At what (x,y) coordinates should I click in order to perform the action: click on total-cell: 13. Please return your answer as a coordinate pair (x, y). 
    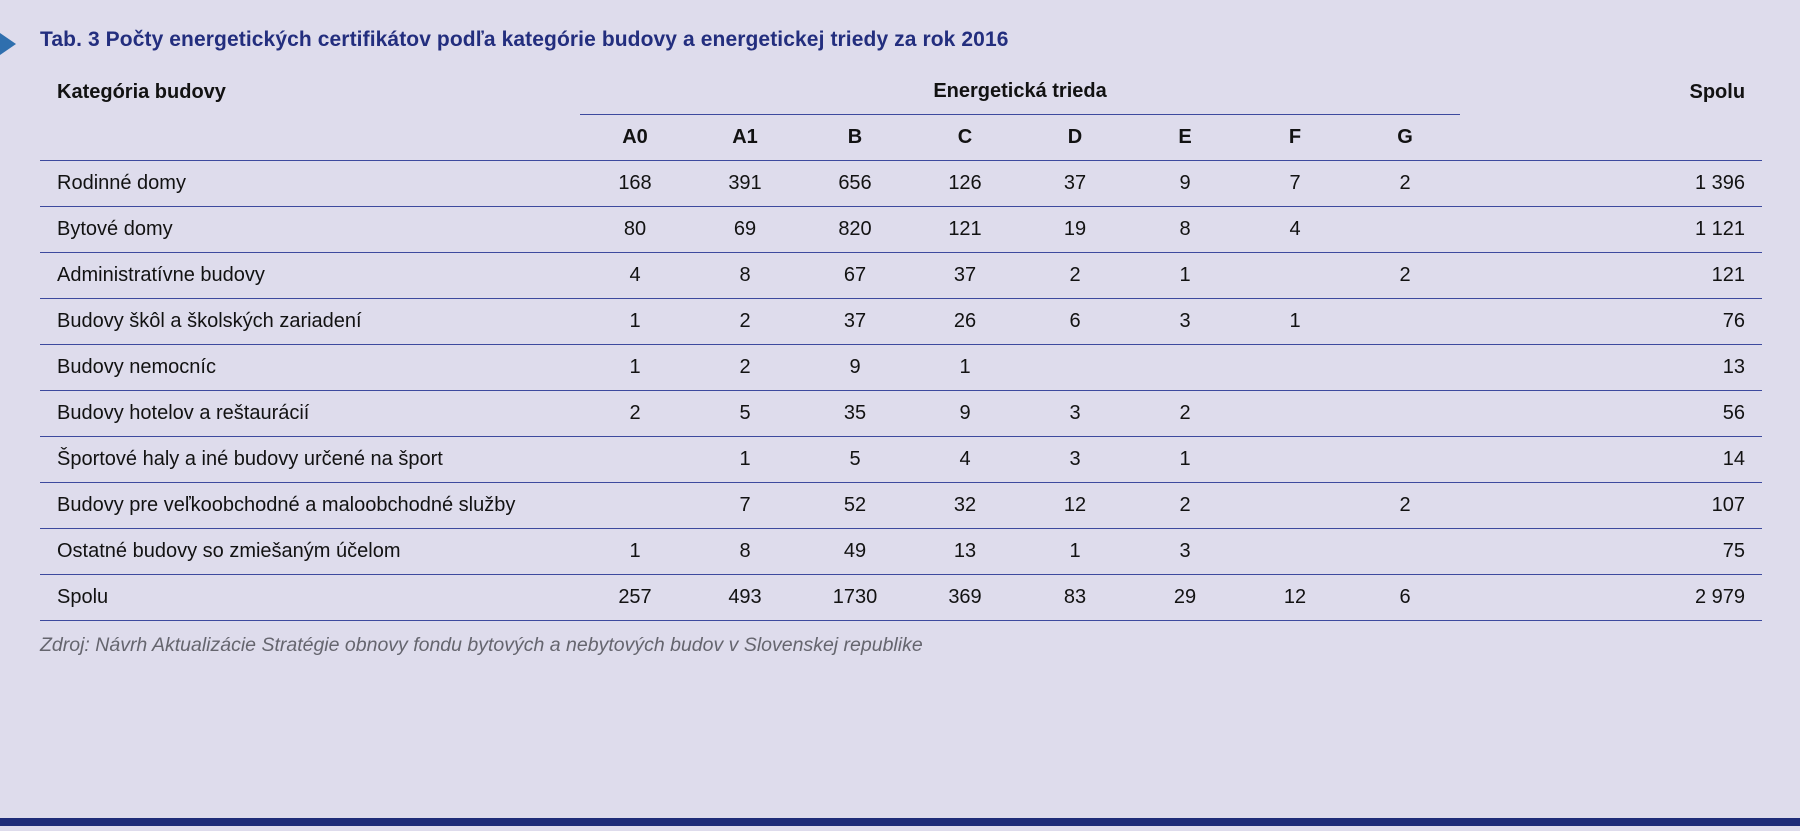
    Looking at the image, I should click on (1611, 367).